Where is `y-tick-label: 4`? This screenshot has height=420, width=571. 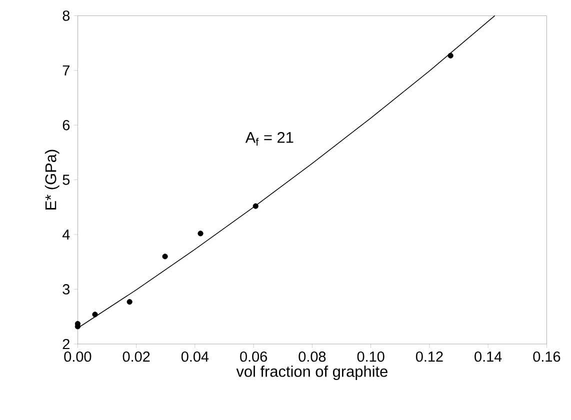
y-tick-label: 4 is located at coordinates (66, 235).